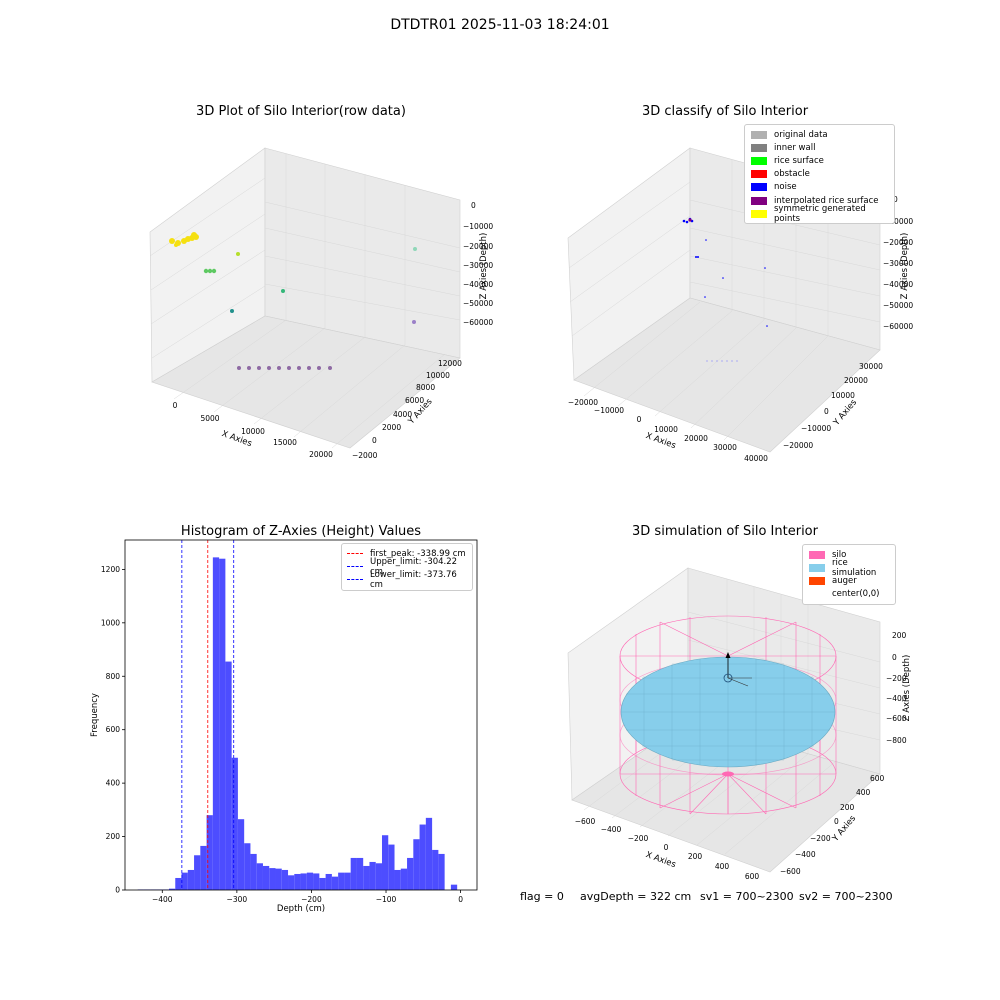  I want to click on histogram-x-tick-label: −100, so click(386, 899).